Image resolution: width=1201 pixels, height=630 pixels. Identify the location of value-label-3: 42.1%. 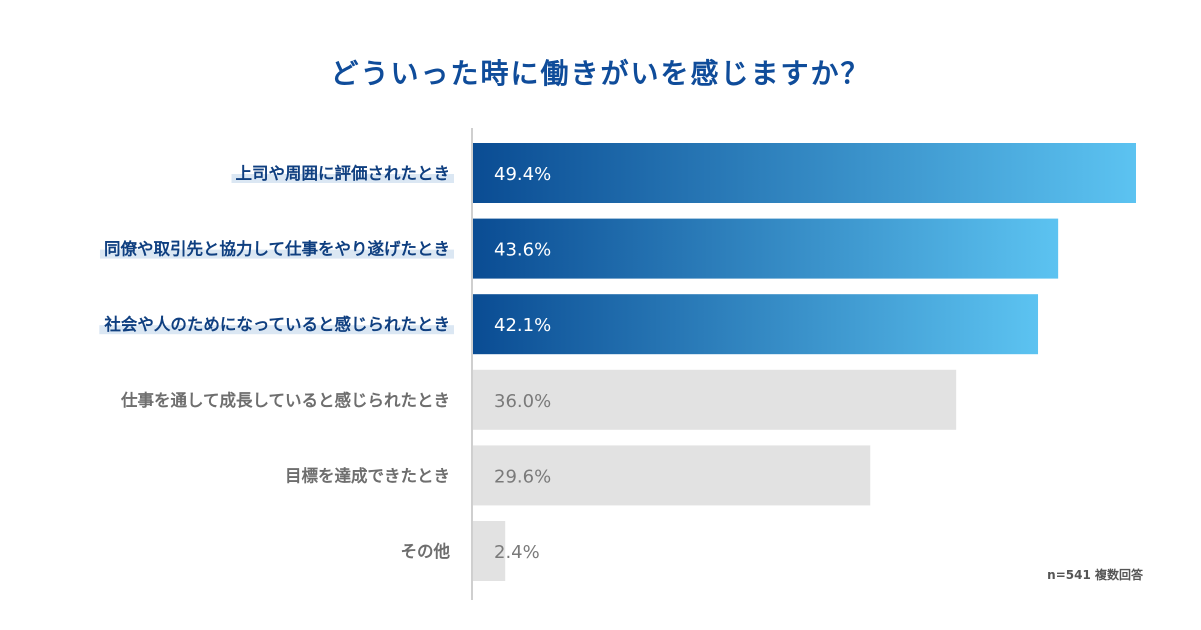
(522, 325).